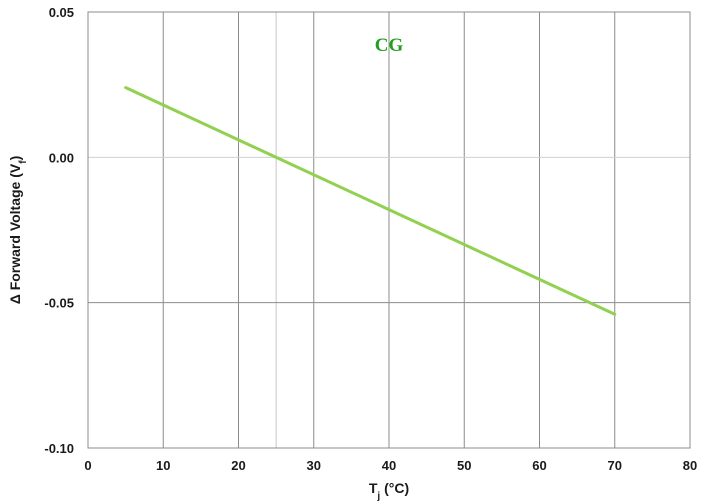  Describe the element at coordinates (15, 233) in the screenshot. I see `y-axis-title-main: Δ Forward Voltage (V` at that location.